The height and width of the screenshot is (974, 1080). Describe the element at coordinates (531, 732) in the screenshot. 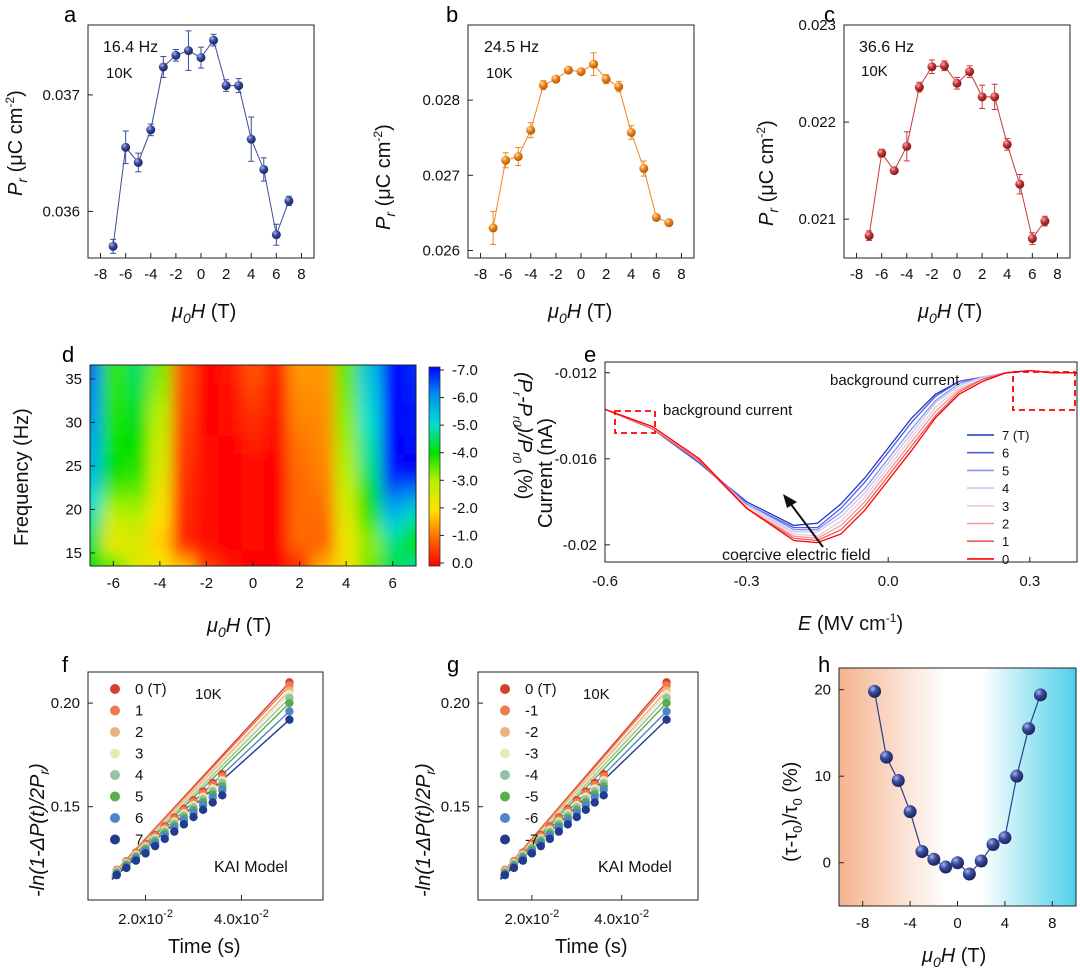

I see `legend-label: -2` at that location.